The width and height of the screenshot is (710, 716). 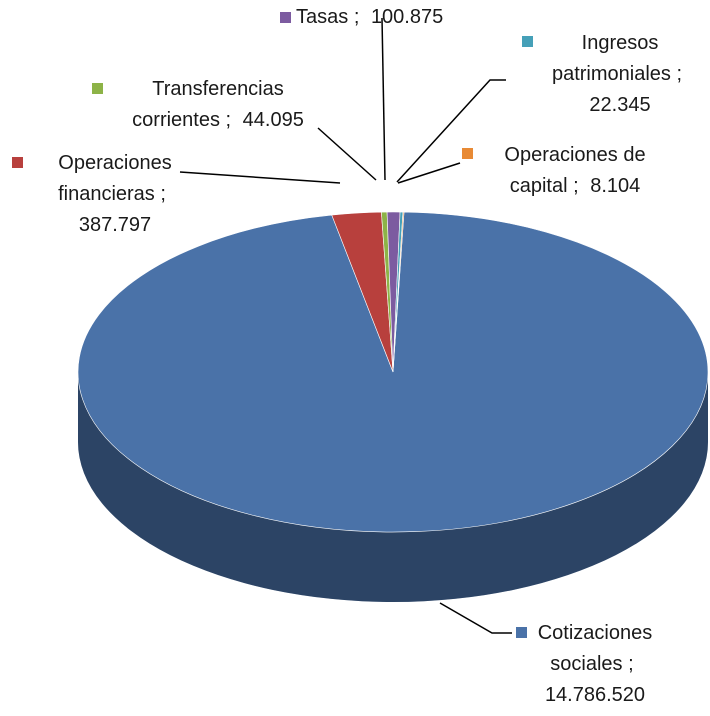 What do you see at coordinates (115, 178) in the screenshot?
I see `category-label: Operaciones financieras` at bounding box center [115, 178].